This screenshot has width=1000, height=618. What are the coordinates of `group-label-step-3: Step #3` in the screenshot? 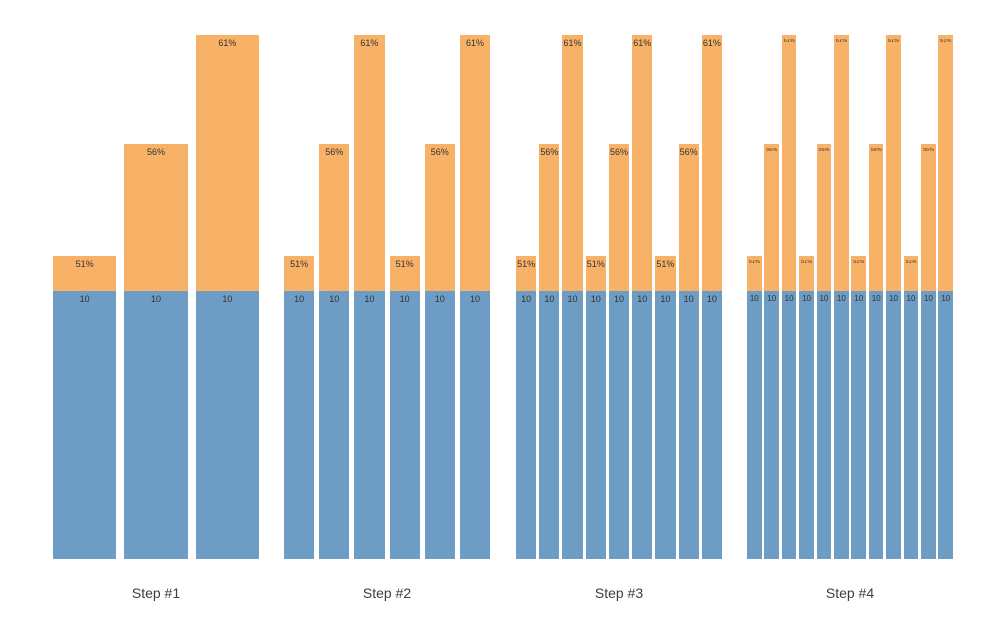 It's located at (619, 593).